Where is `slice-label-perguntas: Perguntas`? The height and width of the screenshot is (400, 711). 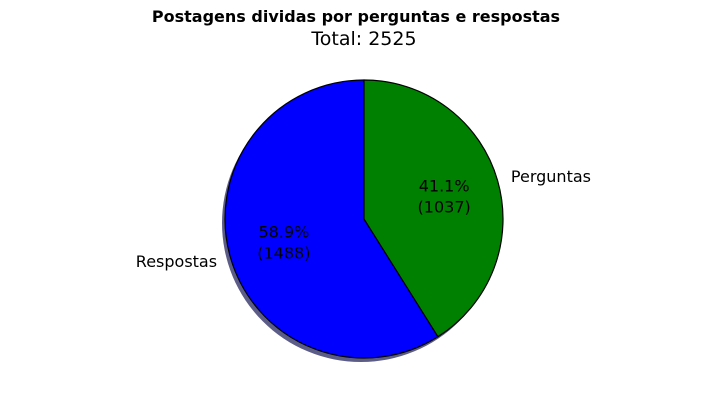
slice-label-perguntas: Perguntas is located at coordinates (551, 176).